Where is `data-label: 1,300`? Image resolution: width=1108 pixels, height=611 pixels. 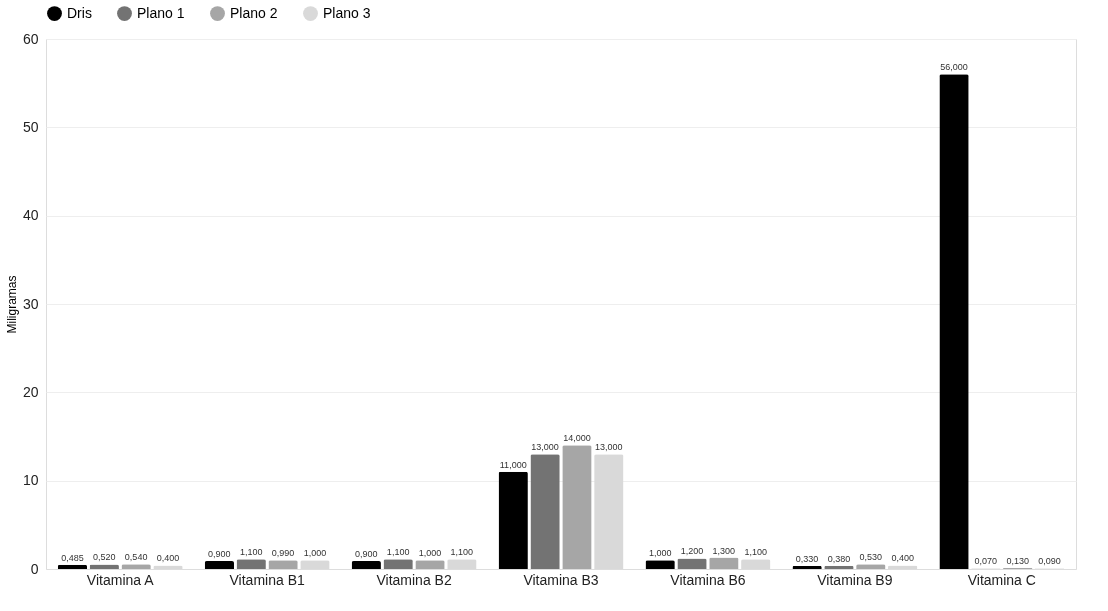 data-label: 1,300 is located at coordinates (724, 550).